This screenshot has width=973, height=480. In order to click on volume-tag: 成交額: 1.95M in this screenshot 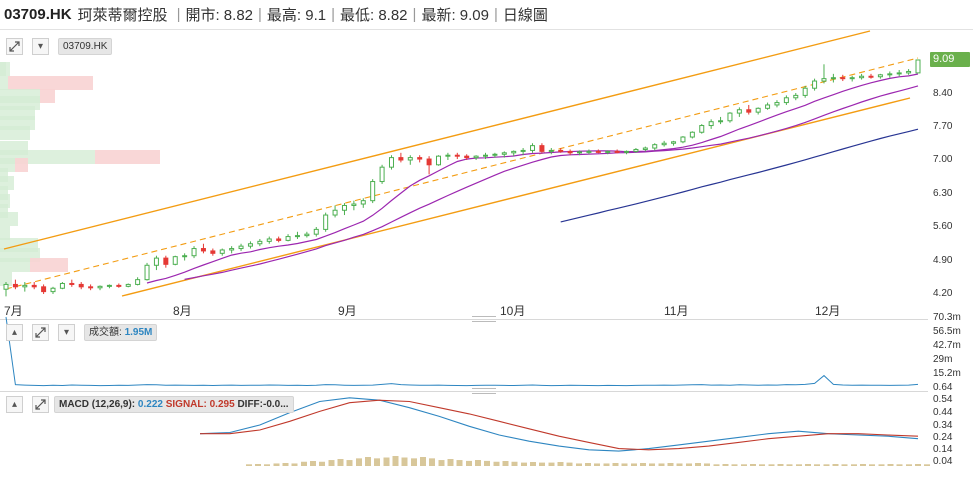, I will do `click(121, 332)`.